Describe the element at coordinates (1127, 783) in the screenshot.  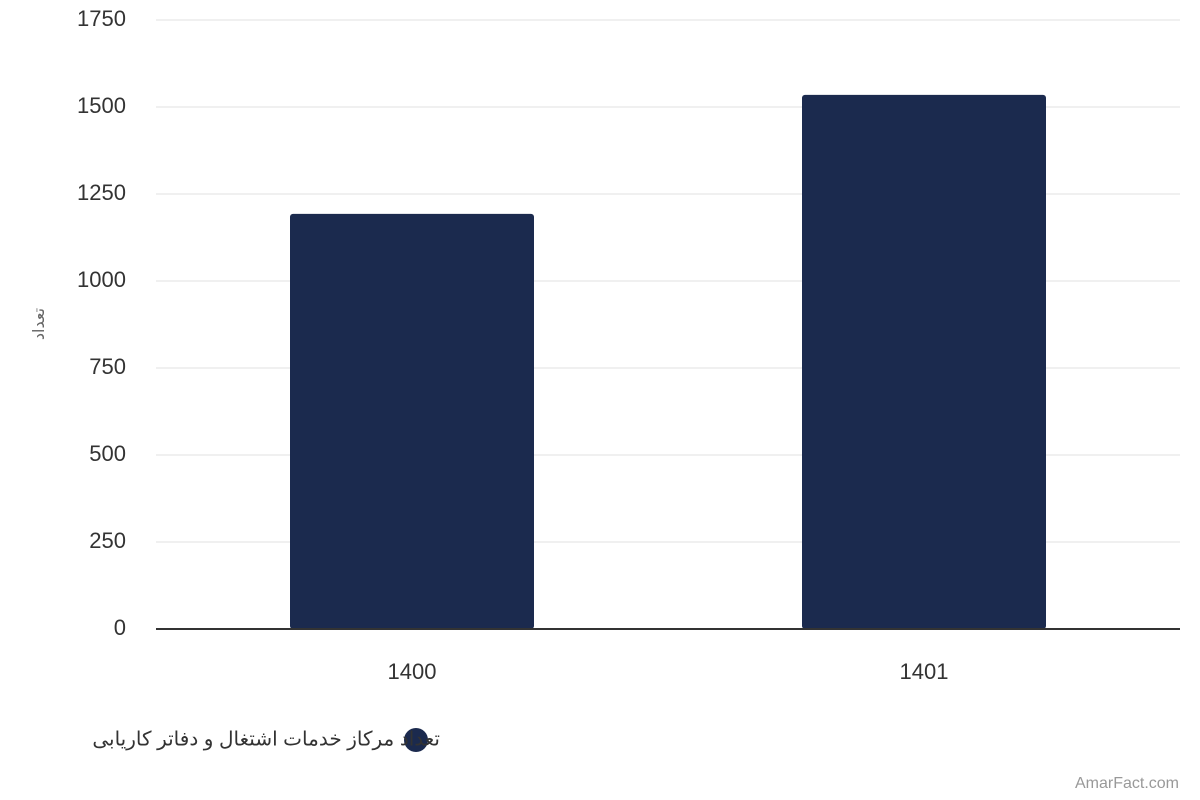
I see `credits: AmarFact.com` at that location.